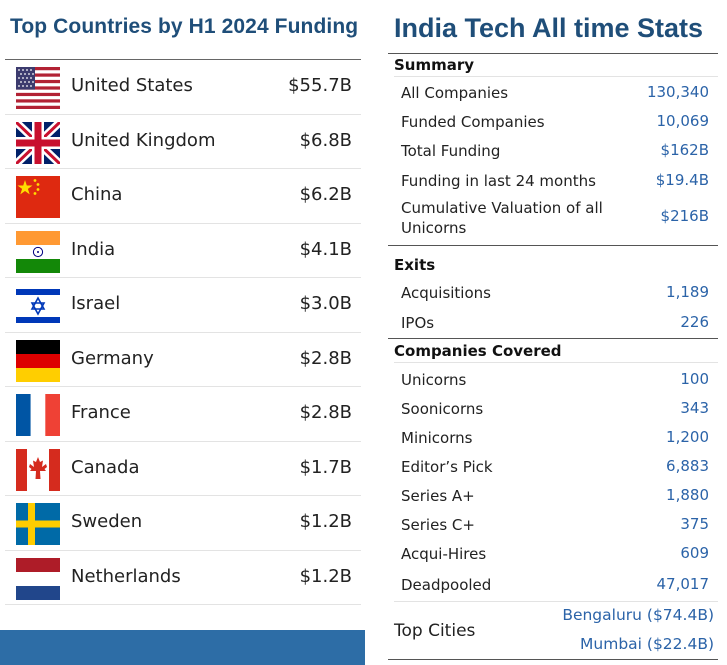 The width and height of the screenshot is (727, 665). What do you see at coordinates (694, 524) in the screenshot?
I see `stat-value: 375` at bounding box center [694, 524].